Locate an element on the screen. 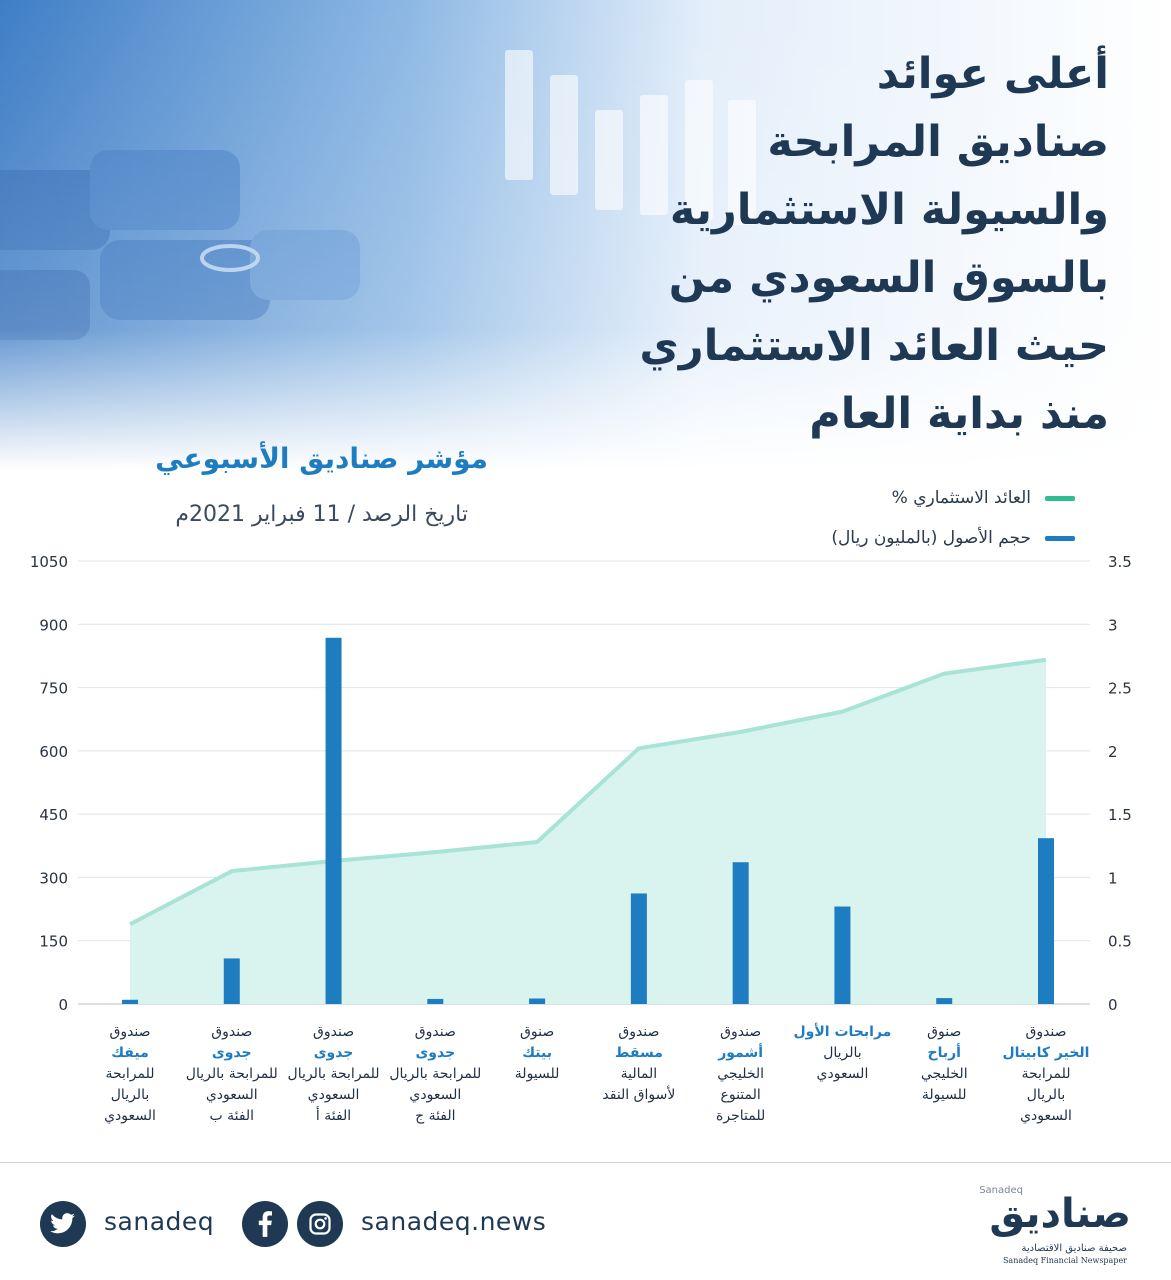 The image size is (1171, 1280). category-label-line: المالية is located at coordinates (639, 1074).